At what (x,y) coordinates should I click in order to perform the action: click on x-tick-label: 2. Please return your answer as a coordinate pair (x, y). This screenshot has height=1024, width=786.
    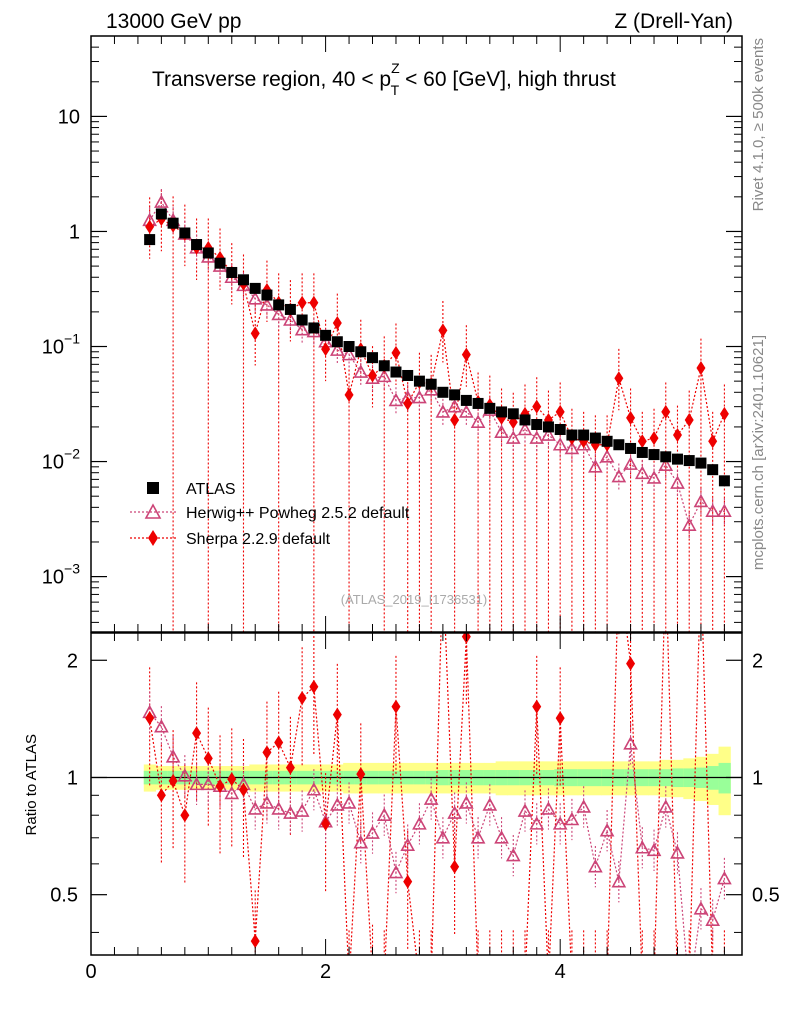
    Looking at the image, I should click on (325, 972).